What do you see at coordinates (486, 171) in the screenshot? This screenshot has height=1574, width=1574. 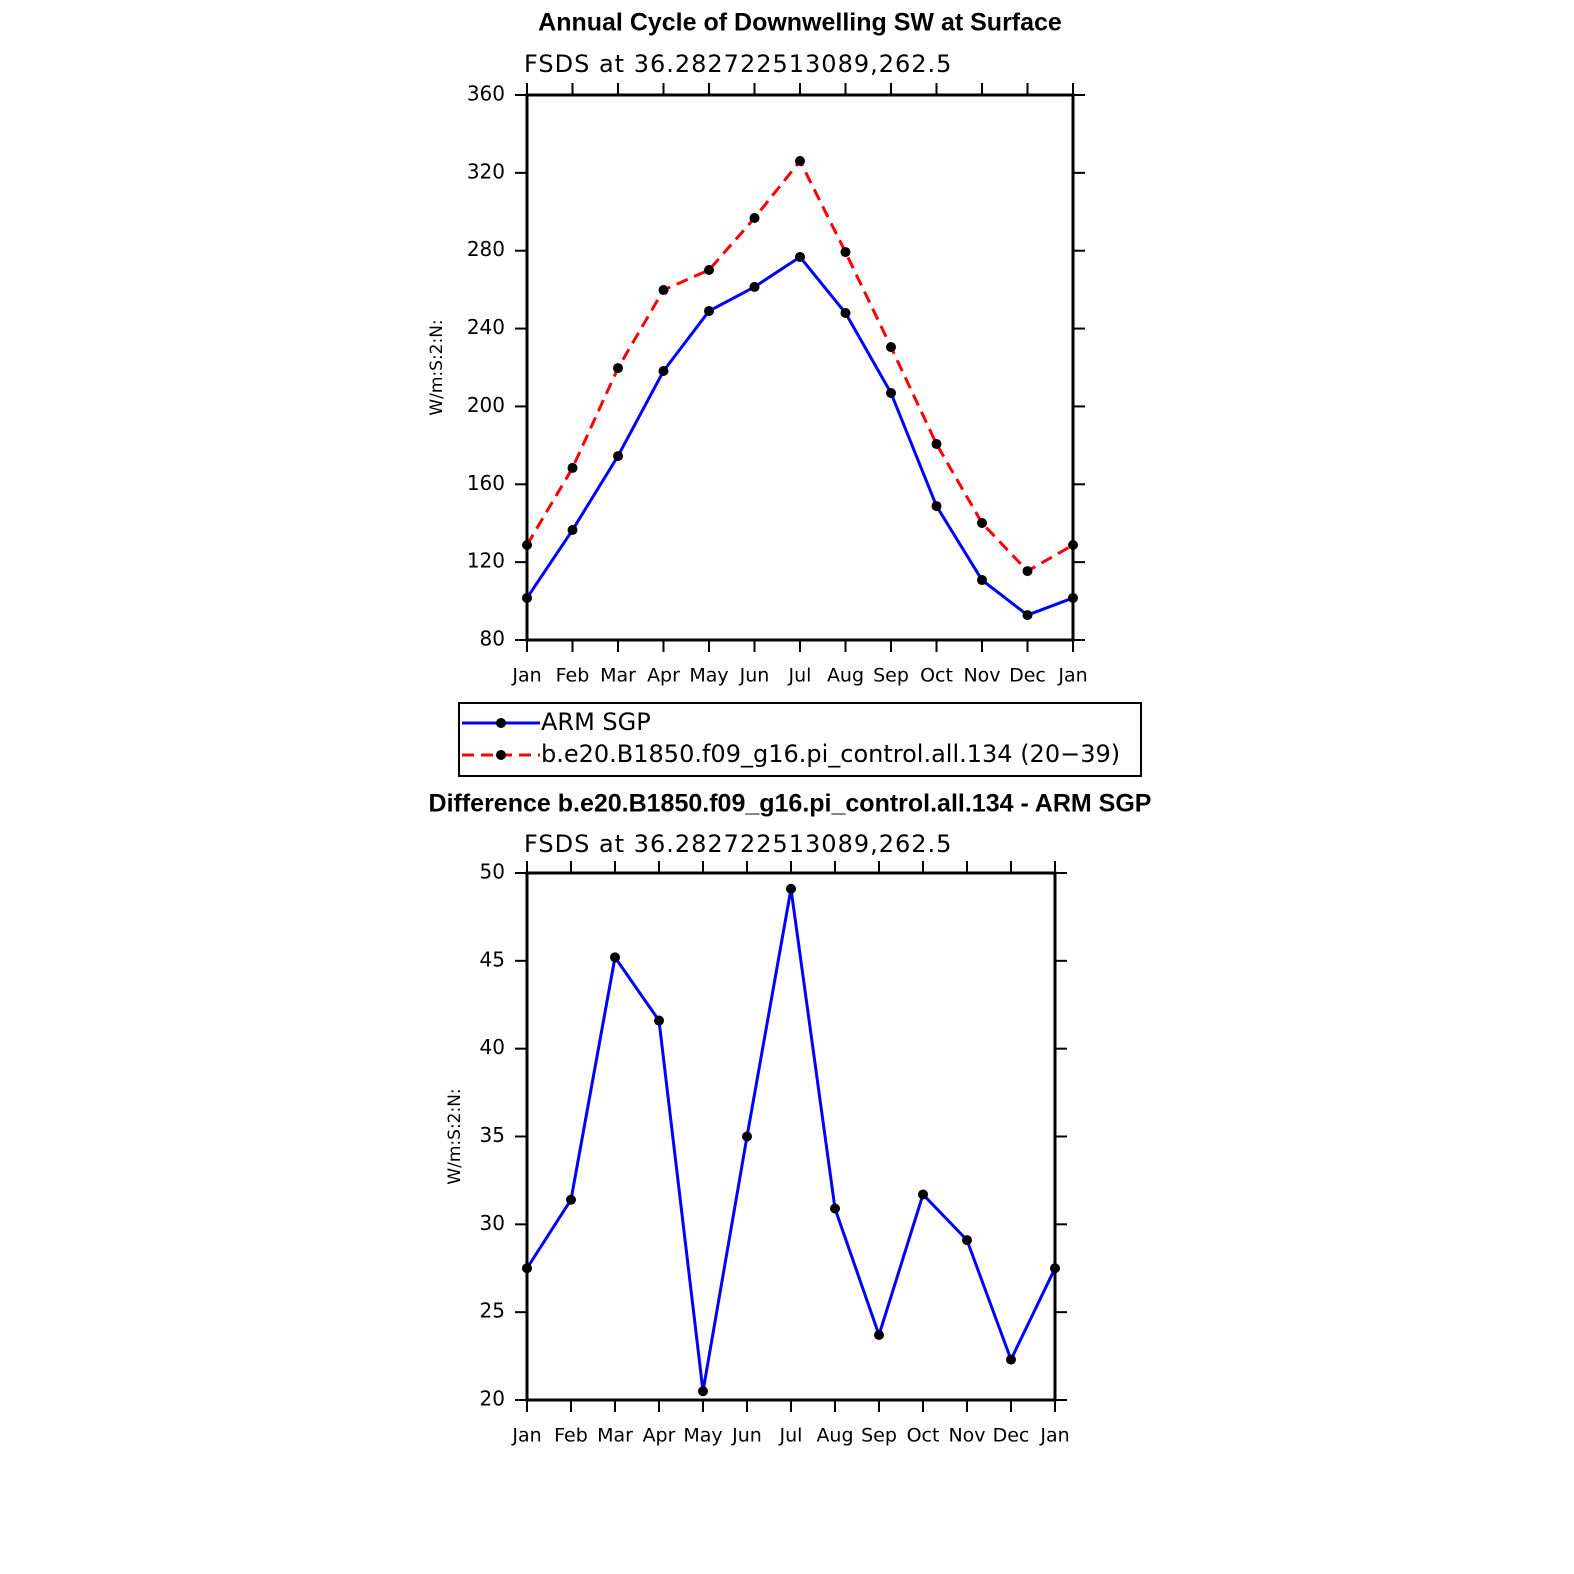 I see `y-tick-label: 320` at bounding box center [486, 171].